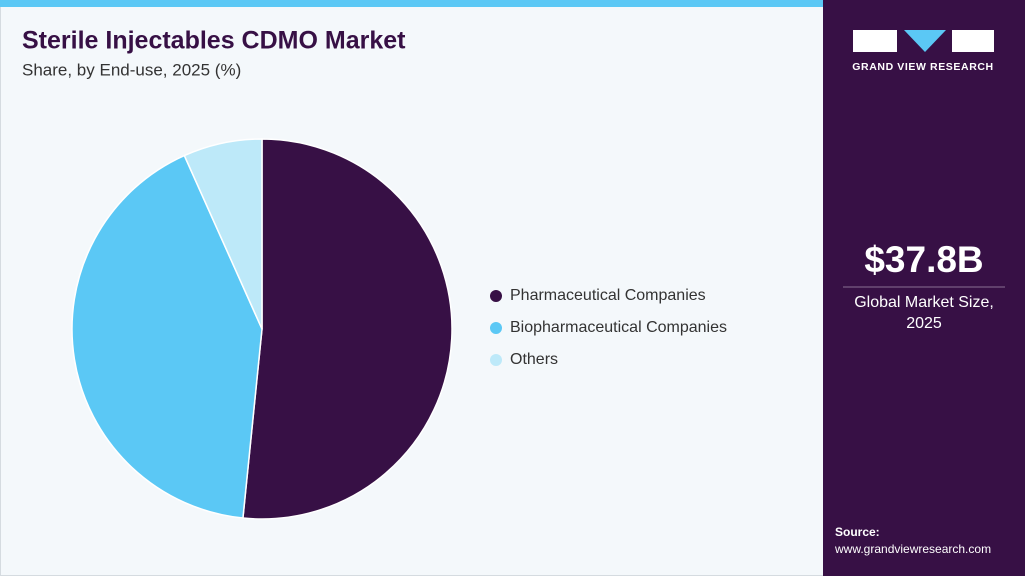 The width and height of the screenshot is (1025, 576). What do you see at coordinates (923, 259) in the screenshot?
I see `market-size: $37.8B` at bounding box center [923, 259].